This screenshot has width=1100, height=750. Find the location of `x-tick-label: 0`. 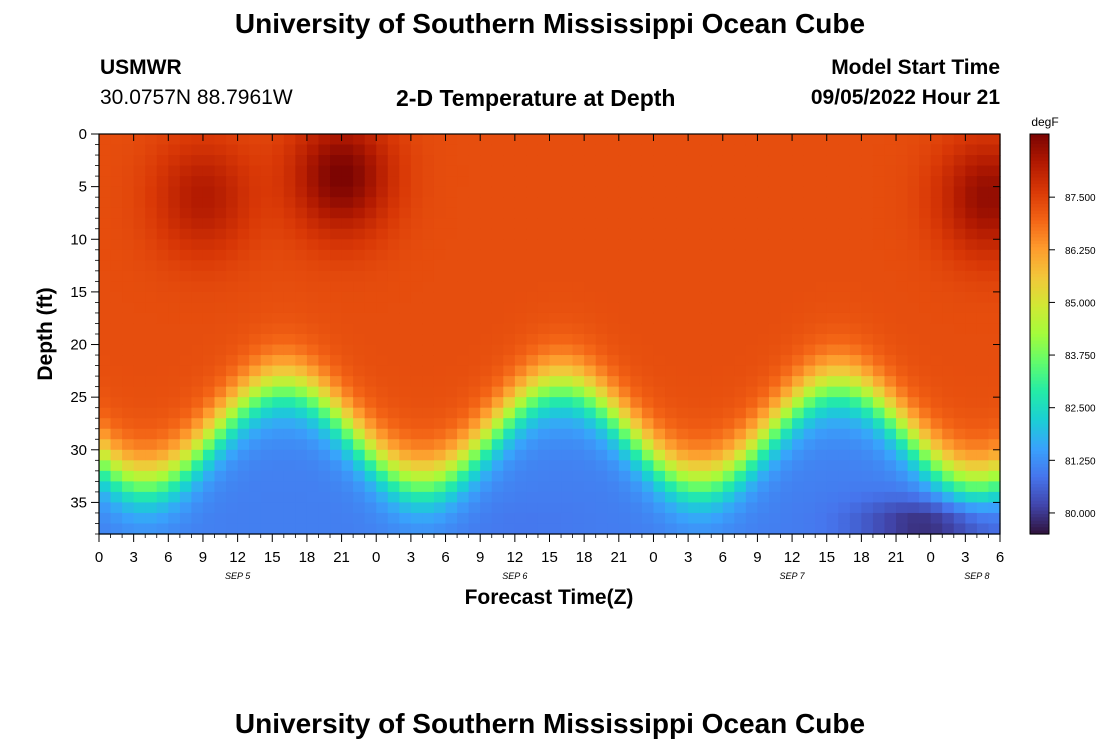

x-tick-label: 0 is located at coordinates (931, 557).